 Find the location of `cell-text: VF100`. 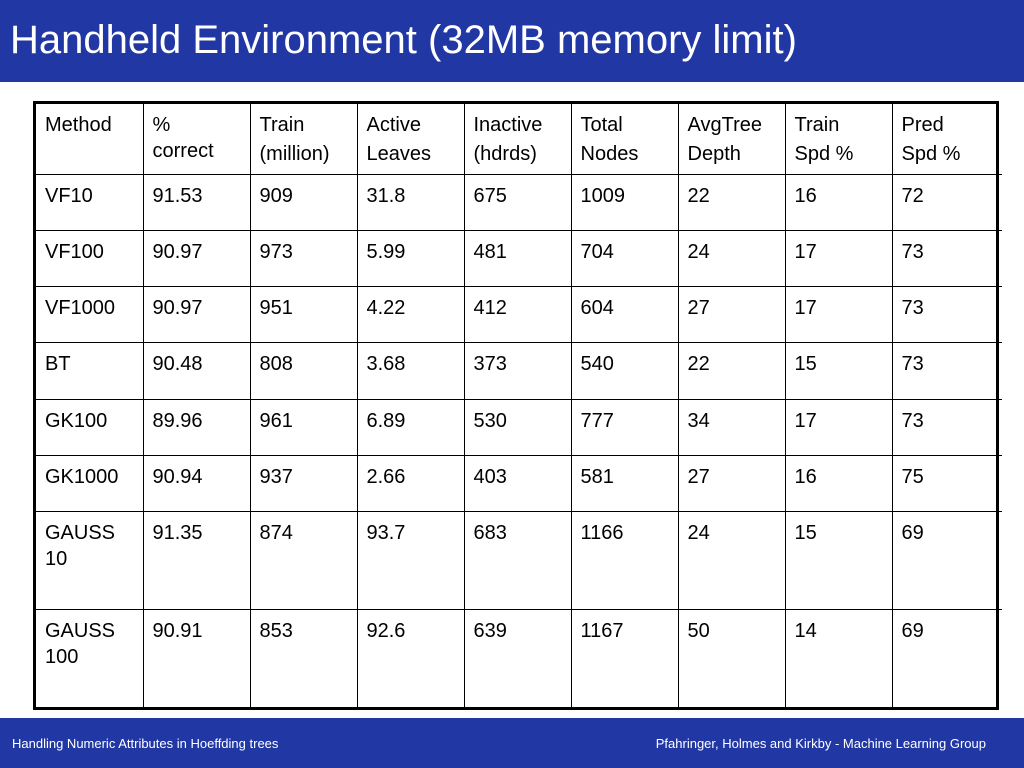

cell-text: VF100 is located at coordinates (74, 251).